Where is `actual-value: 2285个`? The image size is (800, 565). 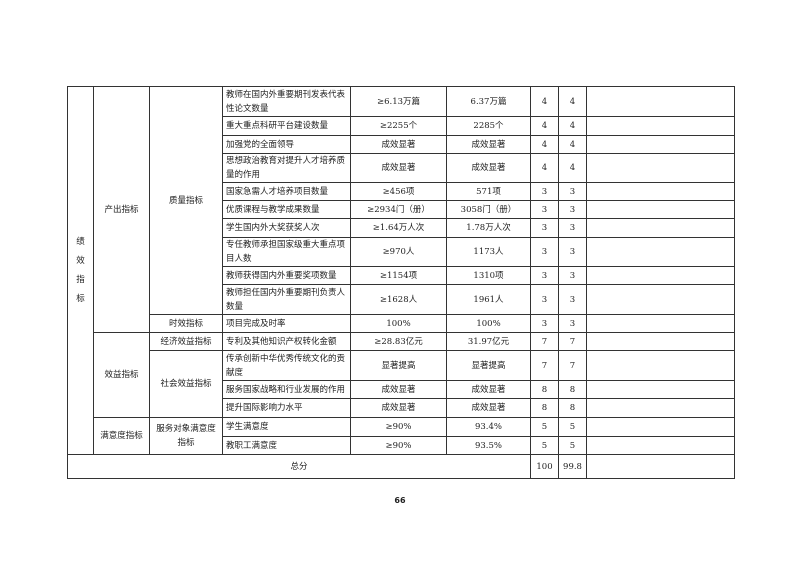 actual-value: 2285个 is located at coordinates (488, 126).